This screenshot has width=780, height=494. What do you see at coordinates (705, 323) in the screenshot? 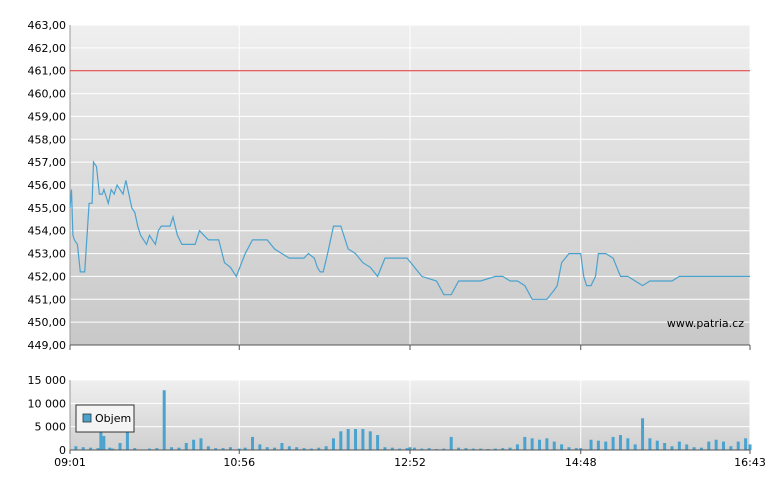
I see `watermark-text: www.patria.cz` at bounding box center [705, 323].